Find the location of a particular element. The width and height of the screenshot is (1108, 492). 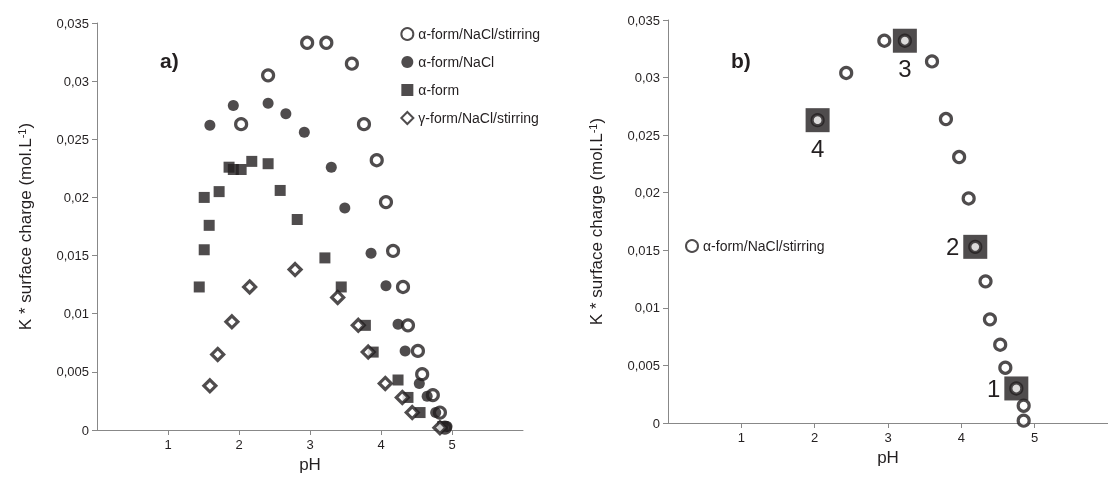

legend-label: γ-form/NaCl/stirring is located at coordinates (478, 118).